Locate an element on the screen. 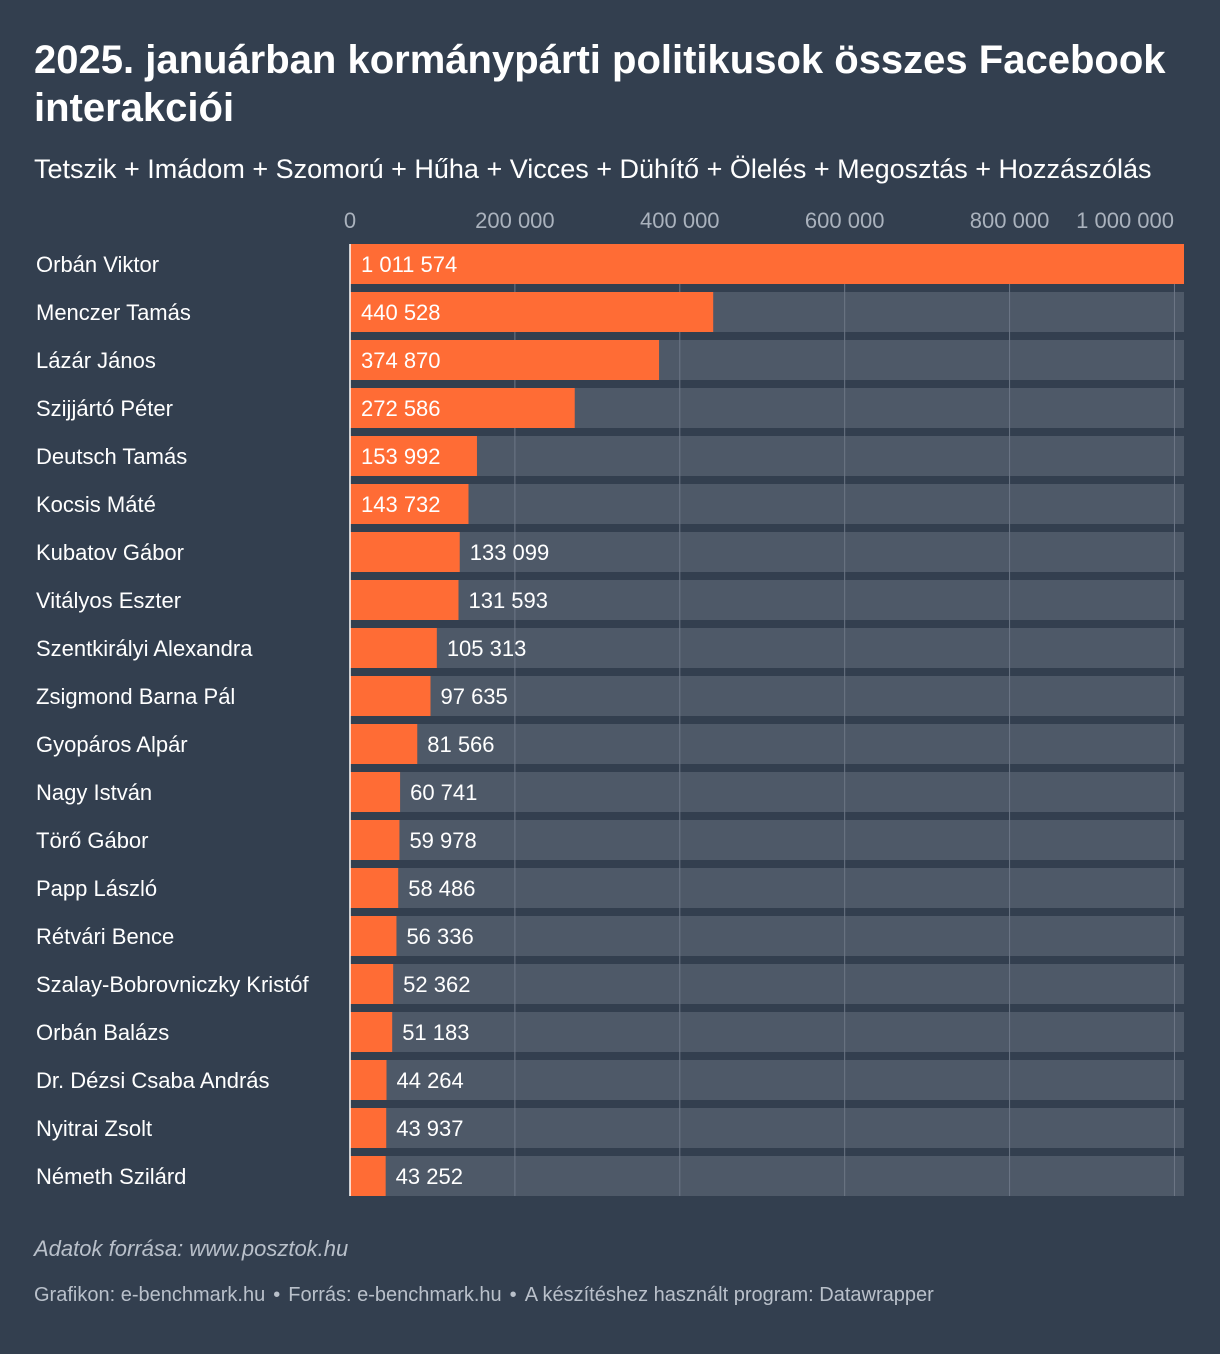 The image size is (1220, 1354). category-label: Szentkirályi Alexandra is located at coordinates (144, 648).